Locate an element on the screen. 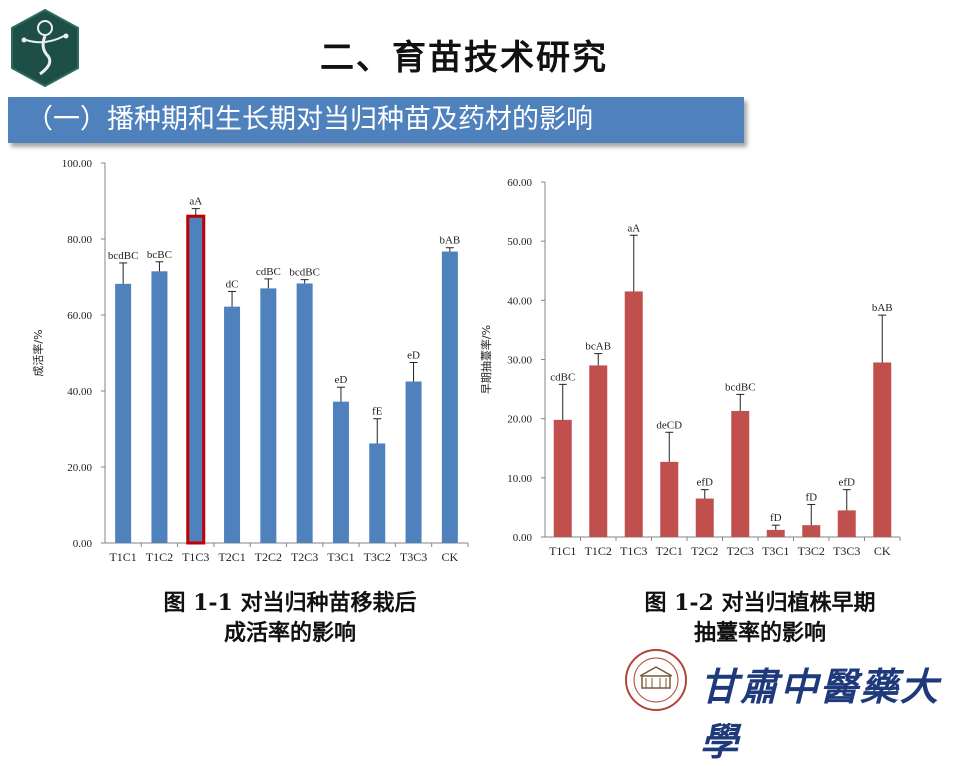 Image resolution: width=960 pixels, height=766 pixels. chart2-data-label: aA is located at coordinates (633, 228).